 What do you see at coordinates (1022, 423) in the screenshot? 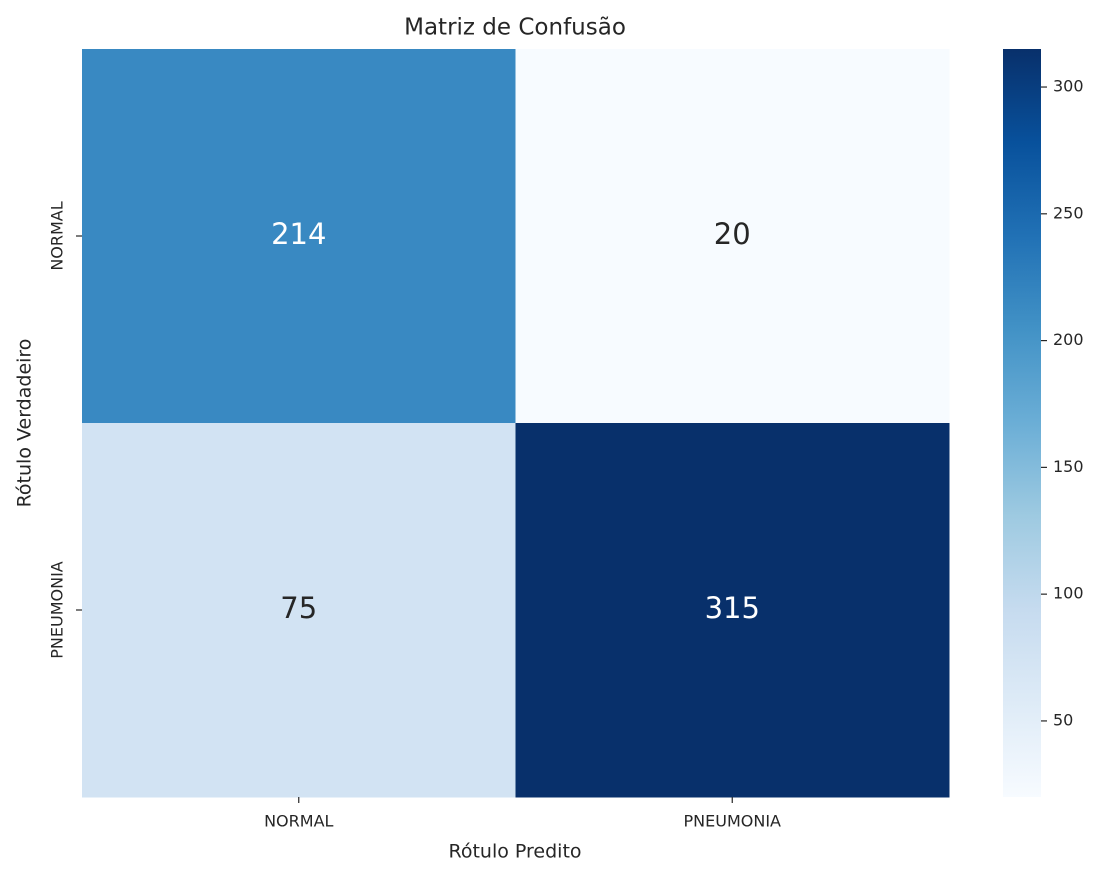
I see `colorbar` at bounding box center [1022, 423].